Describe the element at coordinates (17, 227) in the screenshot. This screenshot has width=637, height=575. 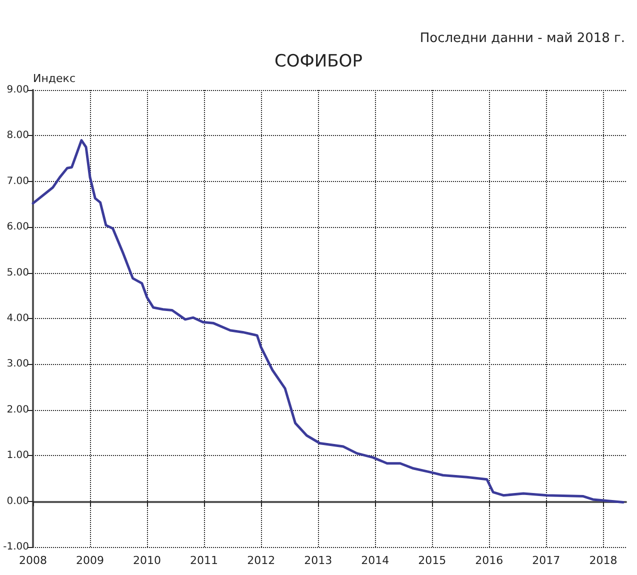
I see `y-tick-label: 6.00` at that location.